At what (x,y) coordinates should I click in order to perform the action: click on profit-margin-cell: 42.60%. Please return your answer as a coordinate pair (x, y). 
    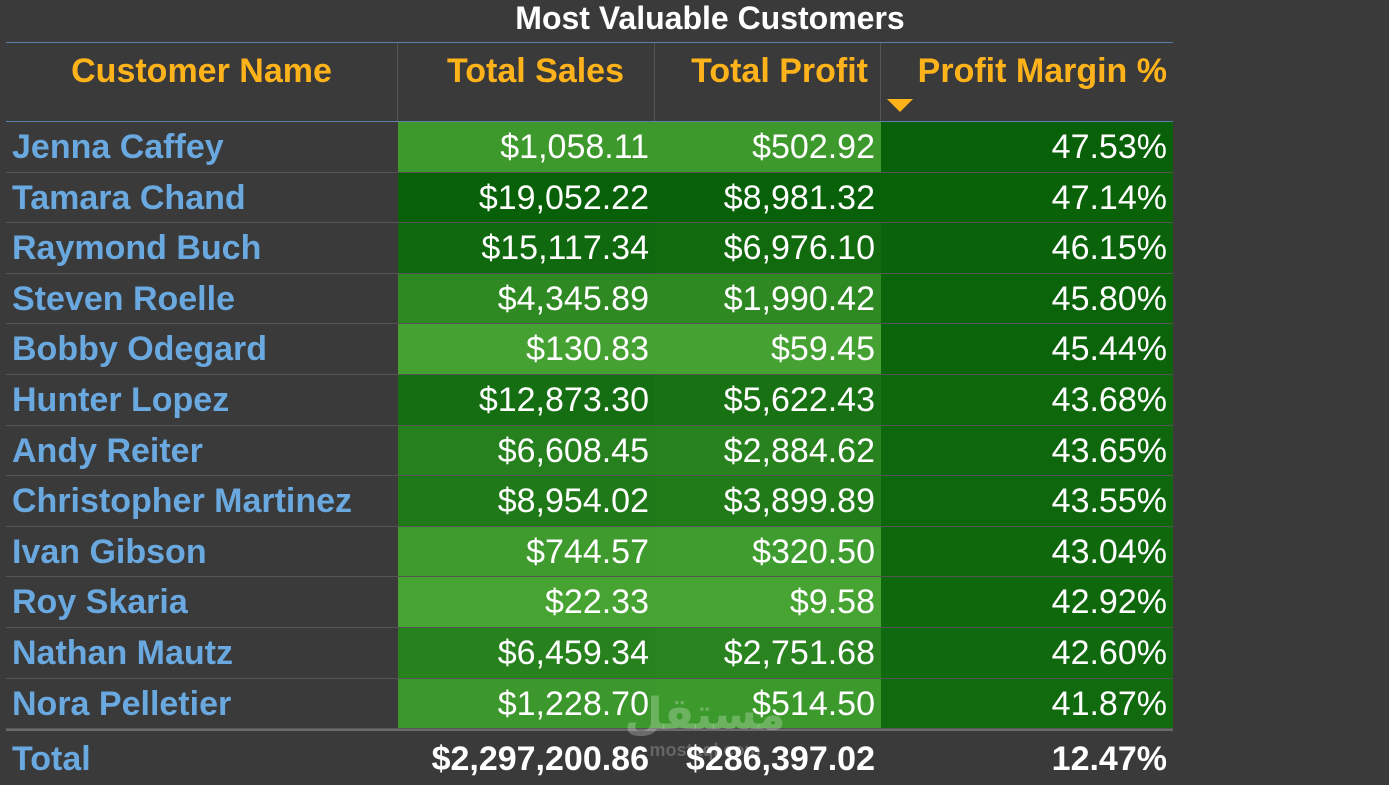
    Looking at the image, I should click on (1027, 652).